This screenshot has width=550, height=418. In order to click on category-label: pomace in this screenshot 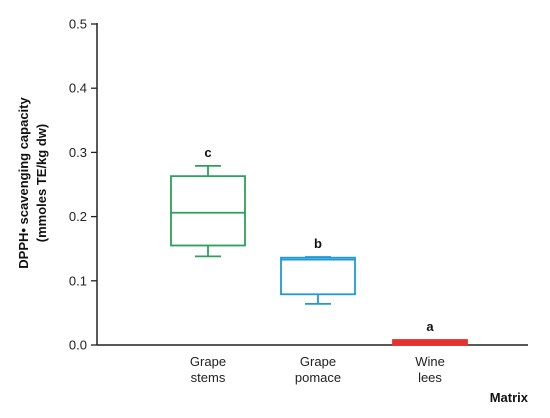, I will do `click(318, 377)`.